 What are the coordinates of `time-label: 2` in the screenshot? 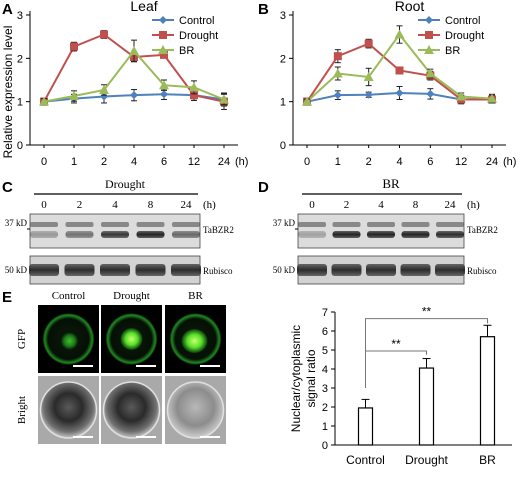 It's located at (80, 205).